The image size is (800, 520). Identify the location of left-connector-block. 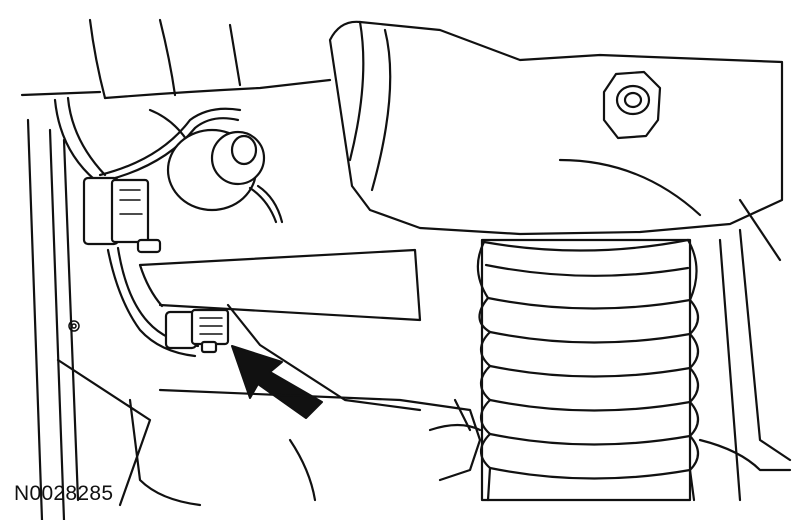
(122, 215).